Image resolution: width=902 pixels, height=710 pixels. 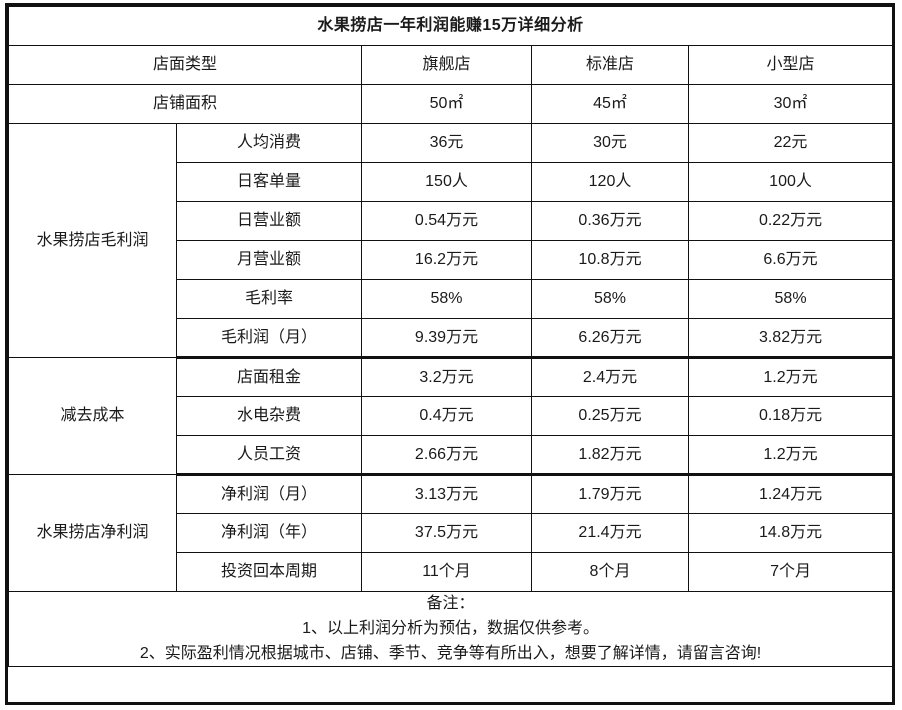 I want to click on row-value-standard: 6.26万元, so click(x=610, y=338).